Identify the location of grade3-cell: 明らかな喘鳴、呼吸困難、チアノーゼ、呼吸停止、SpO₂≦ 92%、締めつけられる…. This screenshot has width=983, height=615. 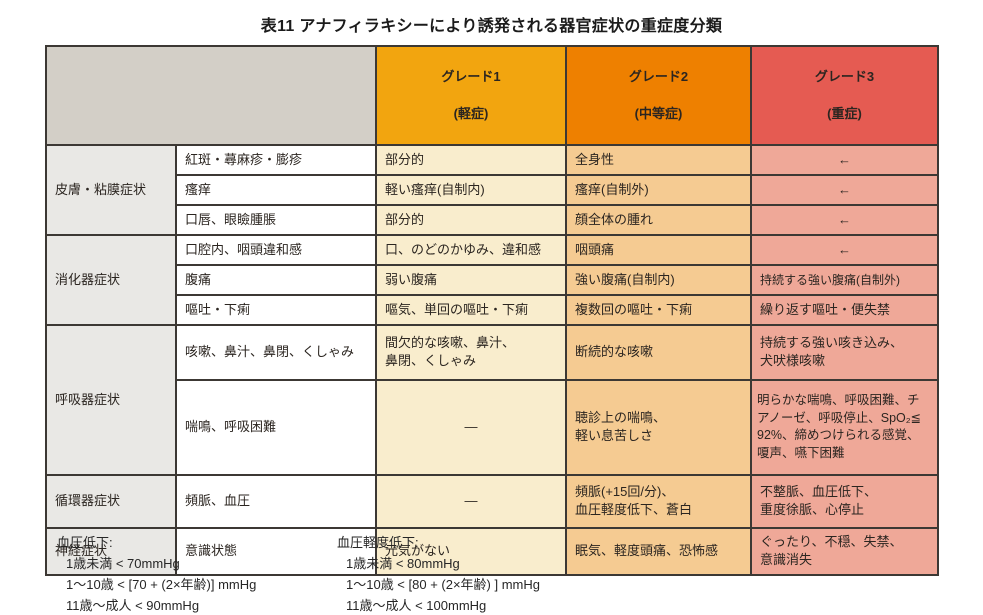
(844, 427).